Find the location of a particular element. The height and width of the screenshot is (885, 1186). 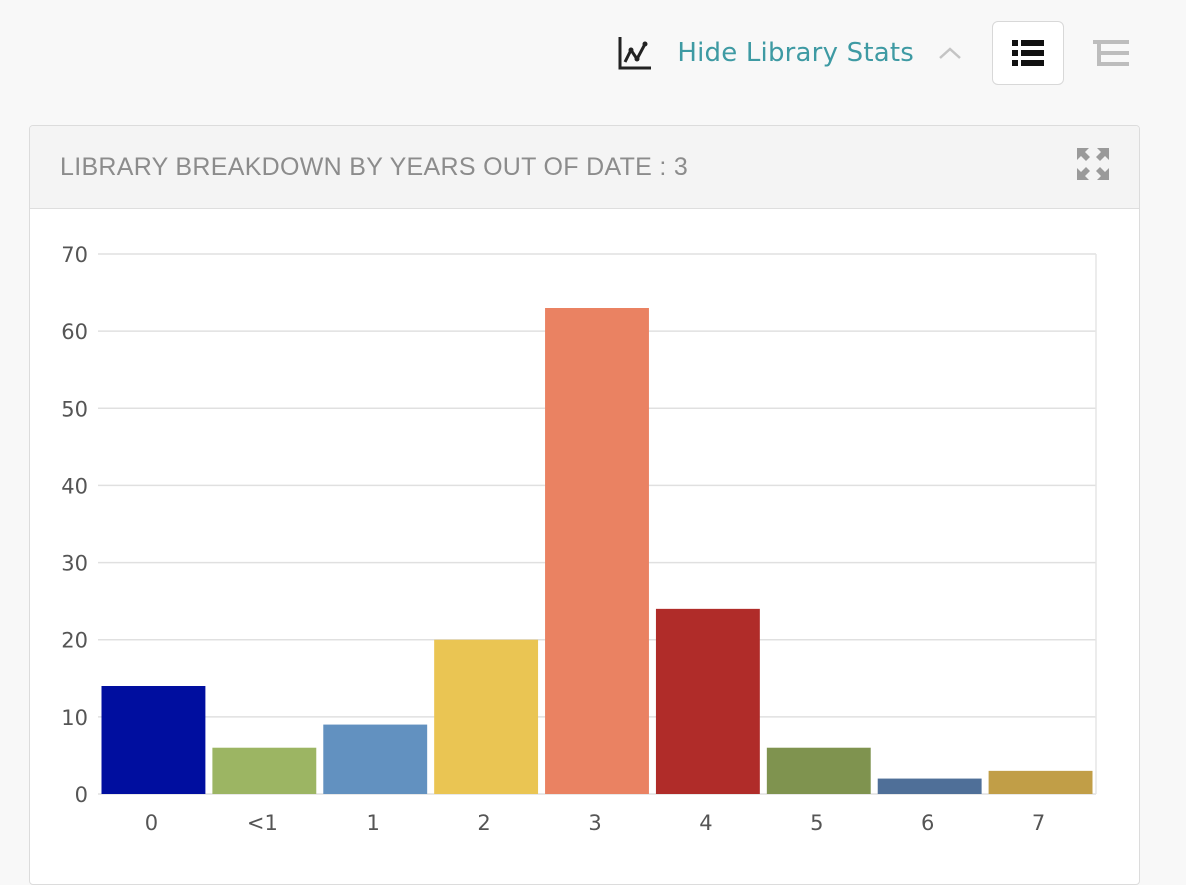

tree-view-button is located at coordinates (1112, 53).